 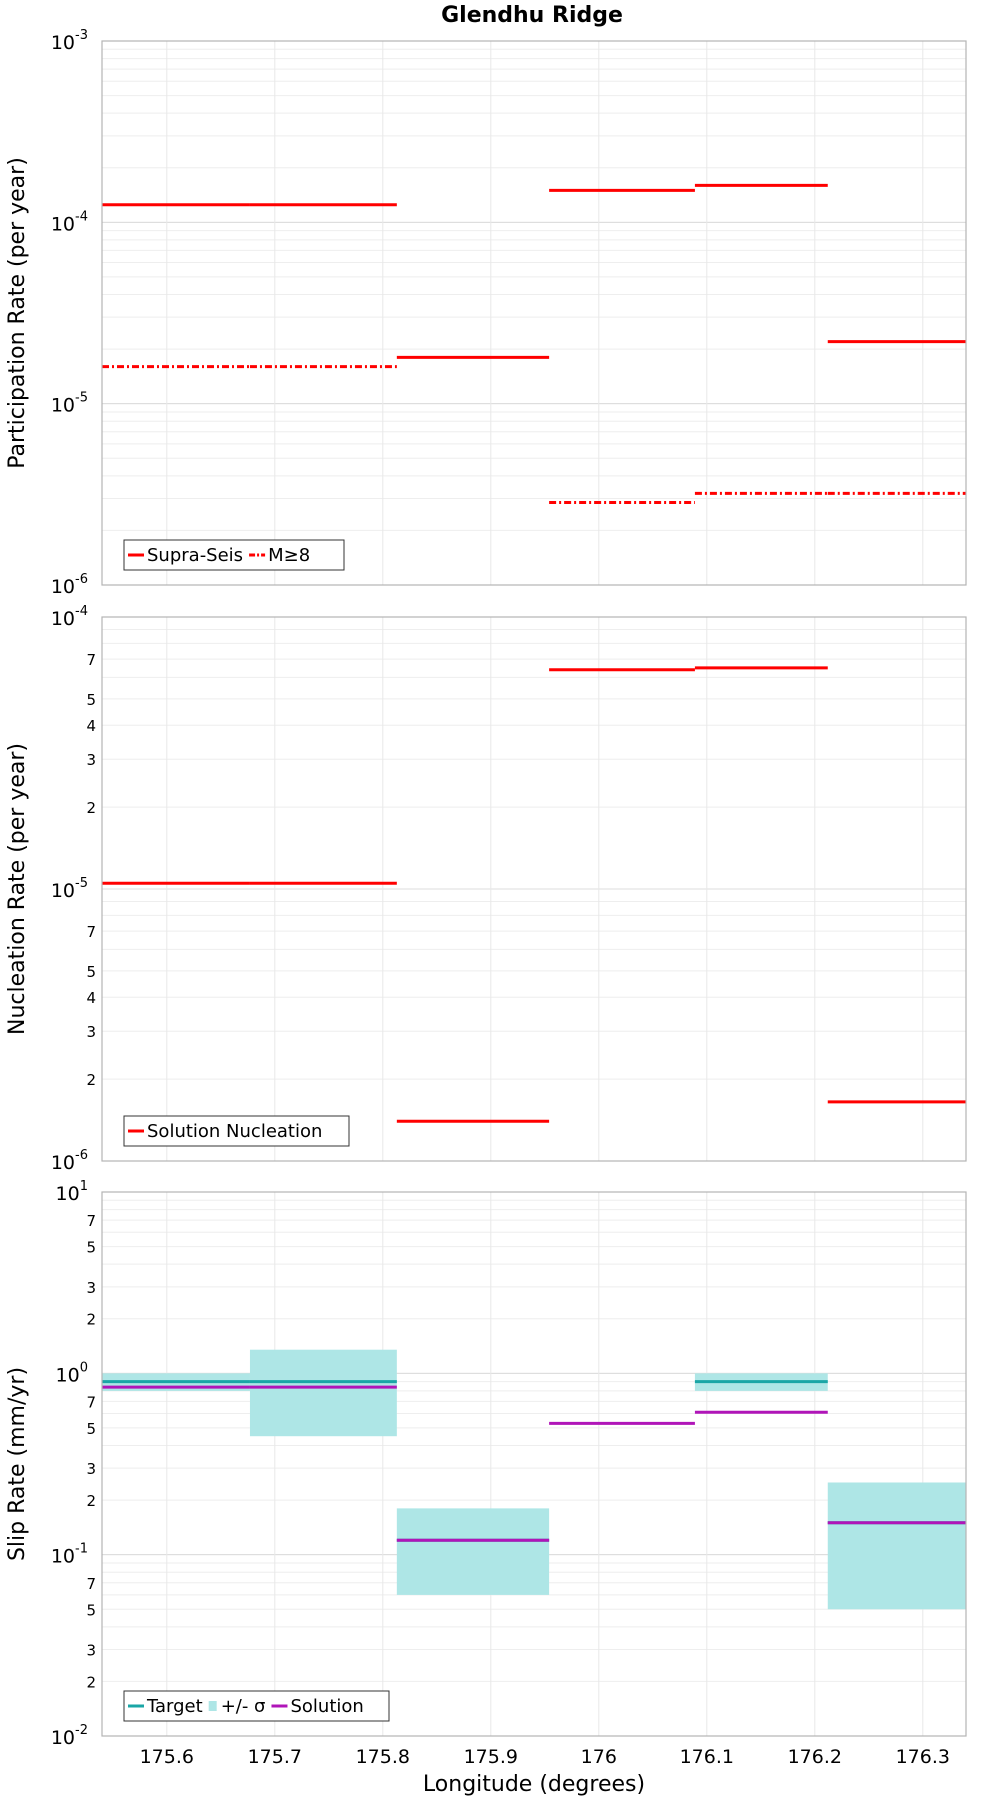 I want to click on x-tick-label: 175.8, so click(x=383, y=1757).